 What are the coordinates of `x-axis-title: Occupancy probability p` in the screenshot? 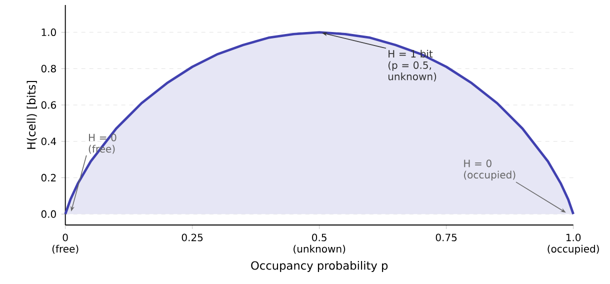 It's located at (319, 266).